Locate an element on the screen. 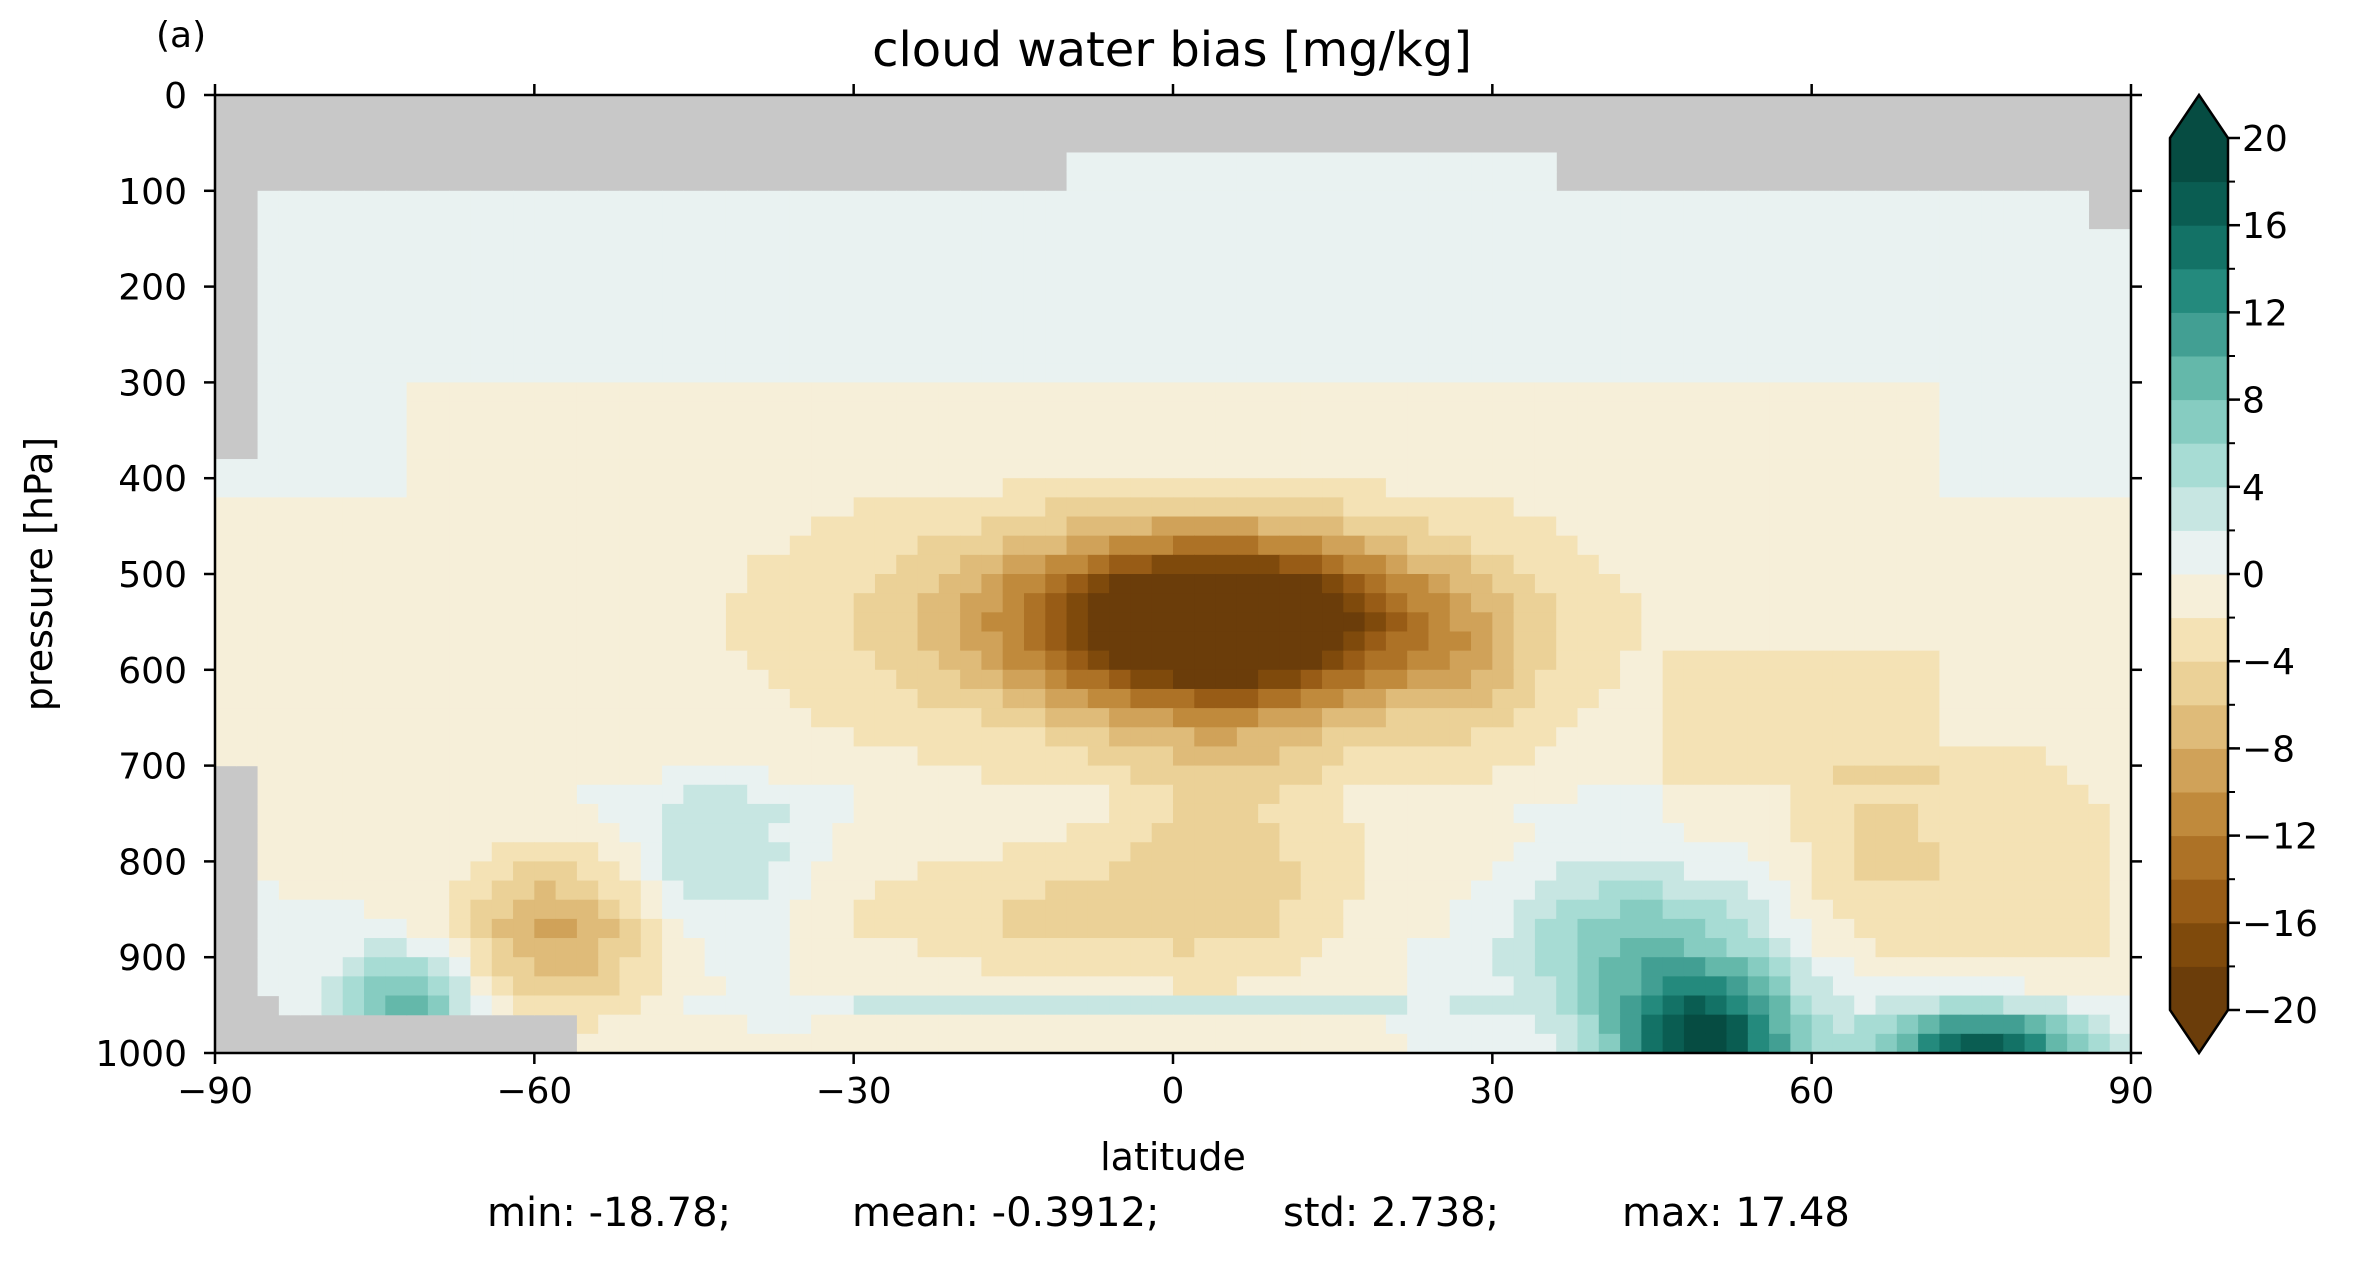 The width and height of the screenshot is (2362, 1263). colorbar-tick-label: 12 is located at coordinates (2265, 313).